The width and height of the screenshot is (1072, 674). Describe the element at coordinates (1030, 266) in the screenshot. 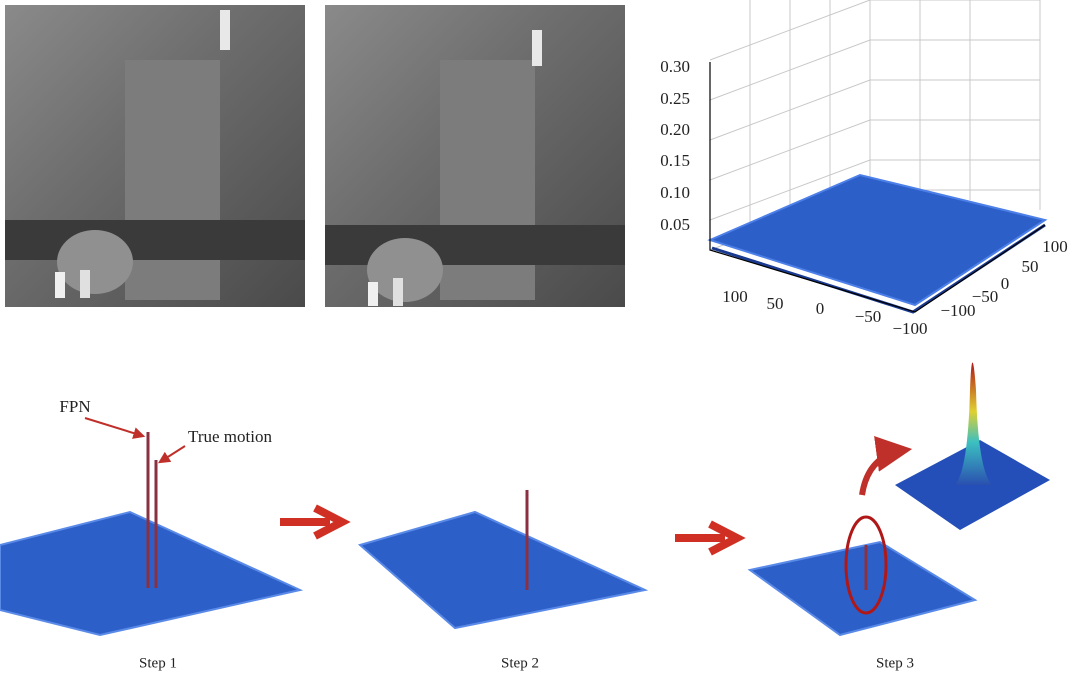

I see `y-tick-label: 50` at that location.